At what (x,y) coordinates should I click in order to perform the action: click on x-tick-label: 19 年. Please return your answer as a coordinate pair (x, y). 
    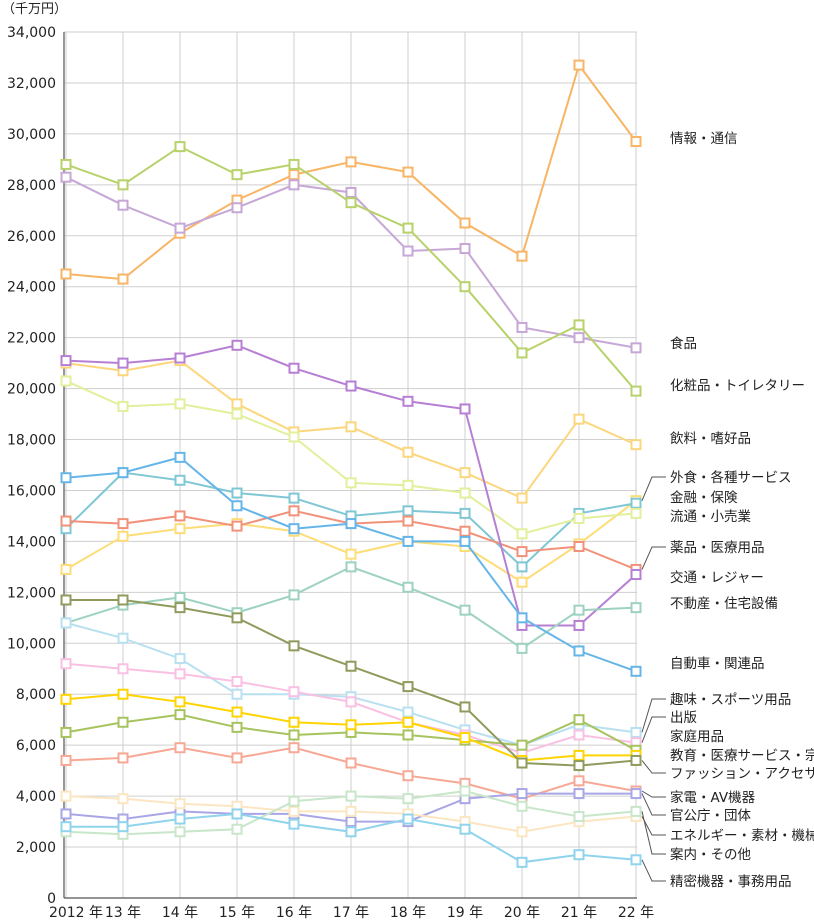
    Looking at the image, I should click on (465, 913).